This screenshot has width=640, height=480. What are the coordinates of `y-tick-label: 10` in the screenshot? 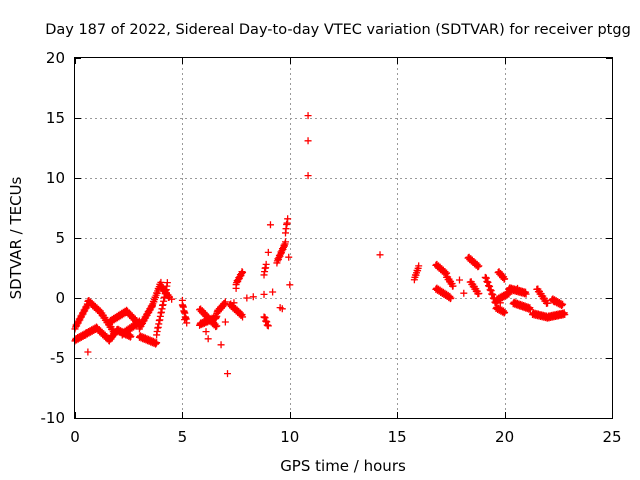 It's located at (55, 178).